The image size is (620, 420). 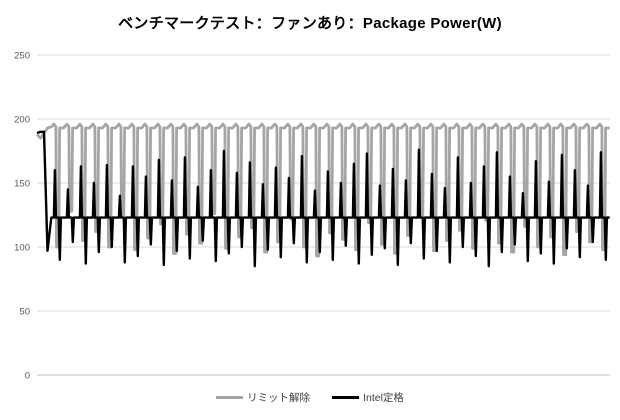 I want to click on y-axis-tick-label: 0, so click(x=27, y=376).